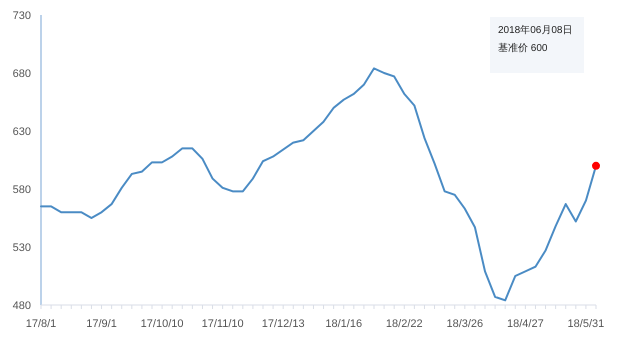  I want to click on x-tick-label: 18/5/31, so click(586, 324).